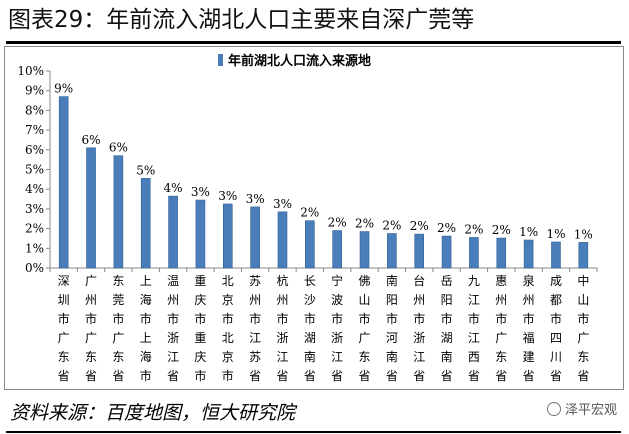 This screenshot has width=629, height=434. What do you see at coordinates (34, 130) in the screenshot?
I see `y-tick-label: 7%` at bounding box center [34, 130].